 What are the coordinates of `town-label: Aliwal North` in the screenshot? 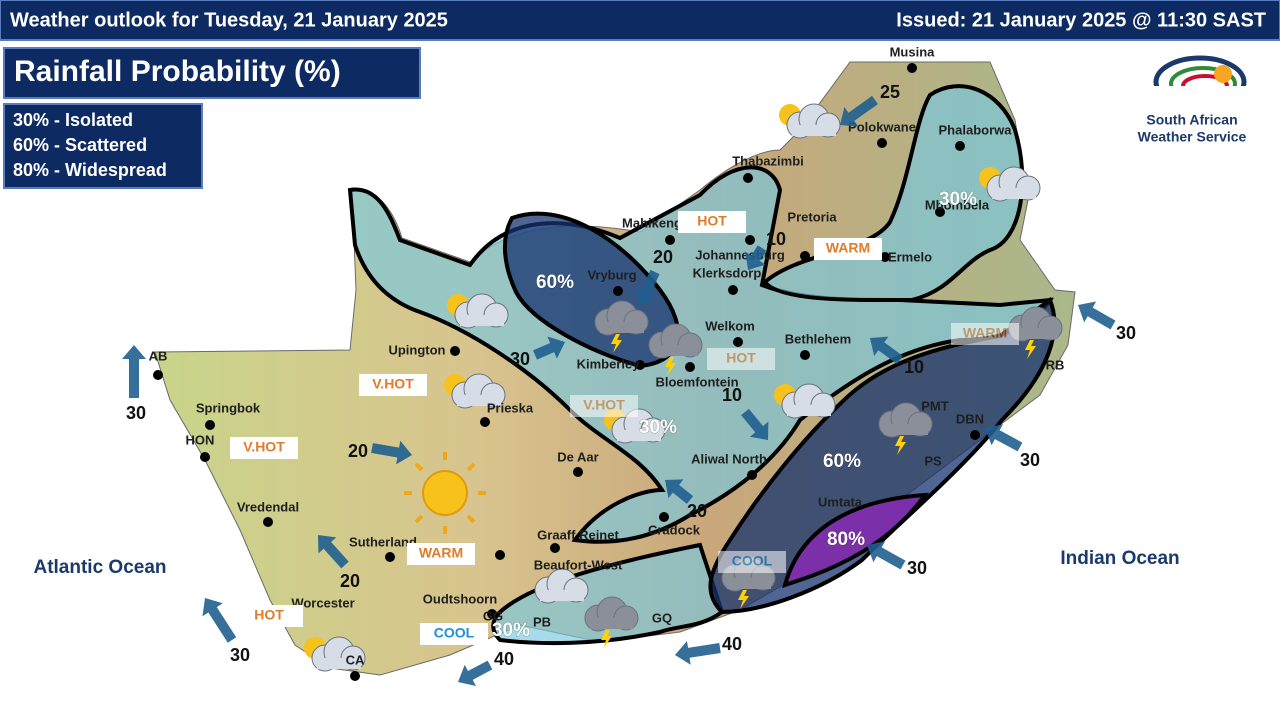 It's located at (729, 458).